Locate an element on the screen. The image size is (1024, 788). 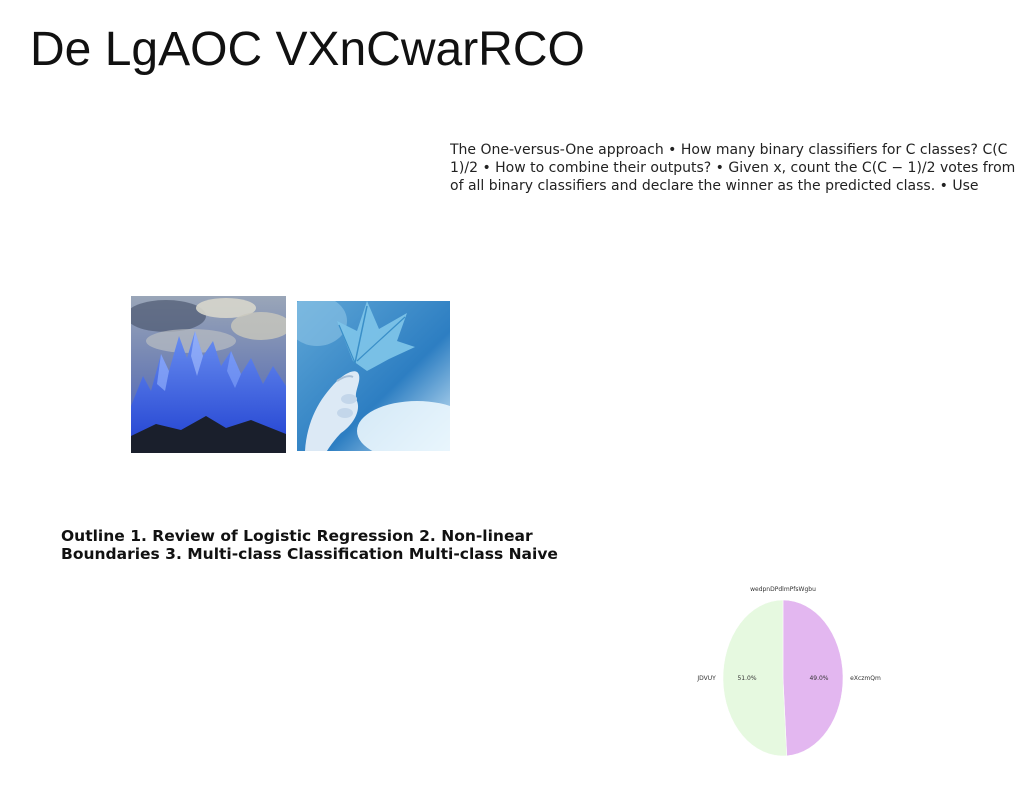
pie-slice-eXczmQm is located at coordinates (813, 678).